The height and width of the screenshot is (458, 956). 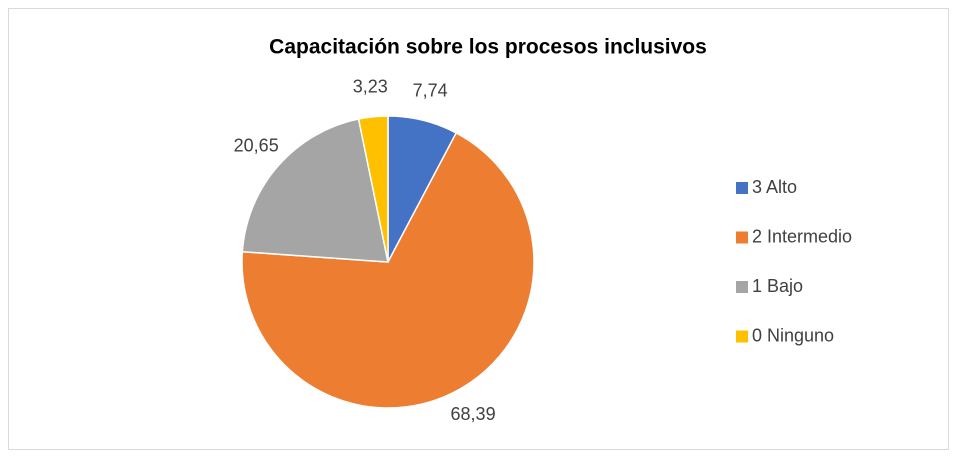 What do you see at coordinates (473, 414) in the screenshot?
I see `data-label: 68,39` at bounding box center [473, 414].